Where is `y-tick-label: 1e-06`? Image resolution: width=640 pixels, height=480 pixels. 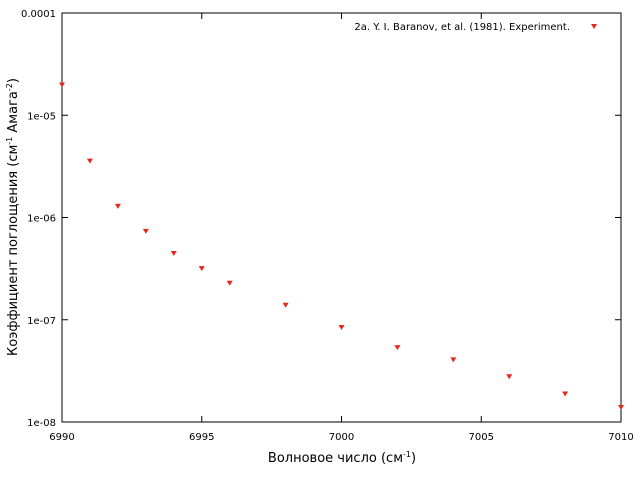
y-tick-label: 1e-06 is located at coordinates (41, 219).